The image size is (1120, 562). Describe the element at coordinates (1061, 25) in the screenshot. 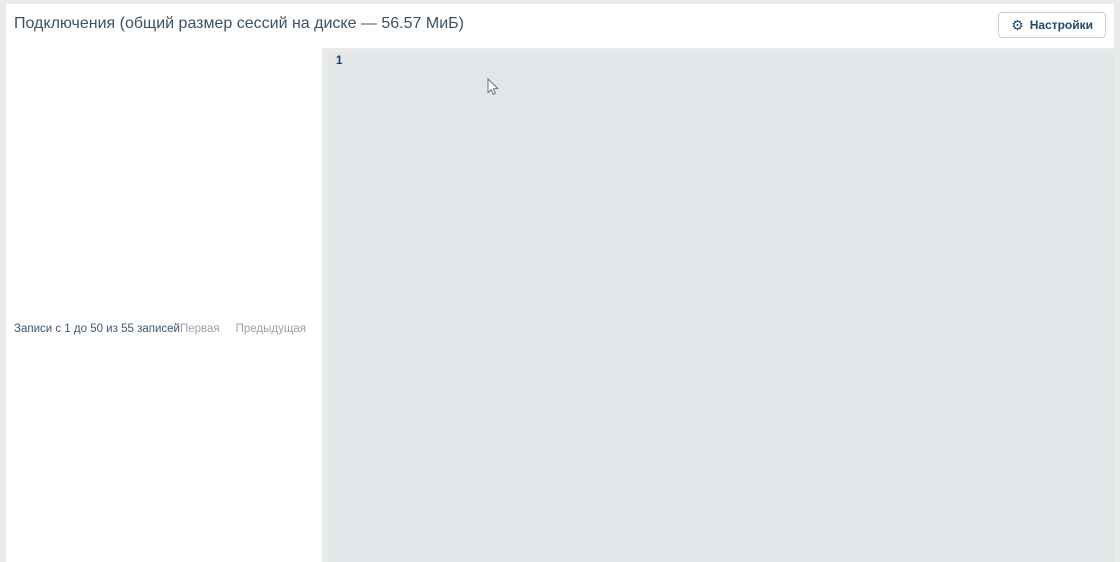

I see `settings-button-label: Настройки` at that location.